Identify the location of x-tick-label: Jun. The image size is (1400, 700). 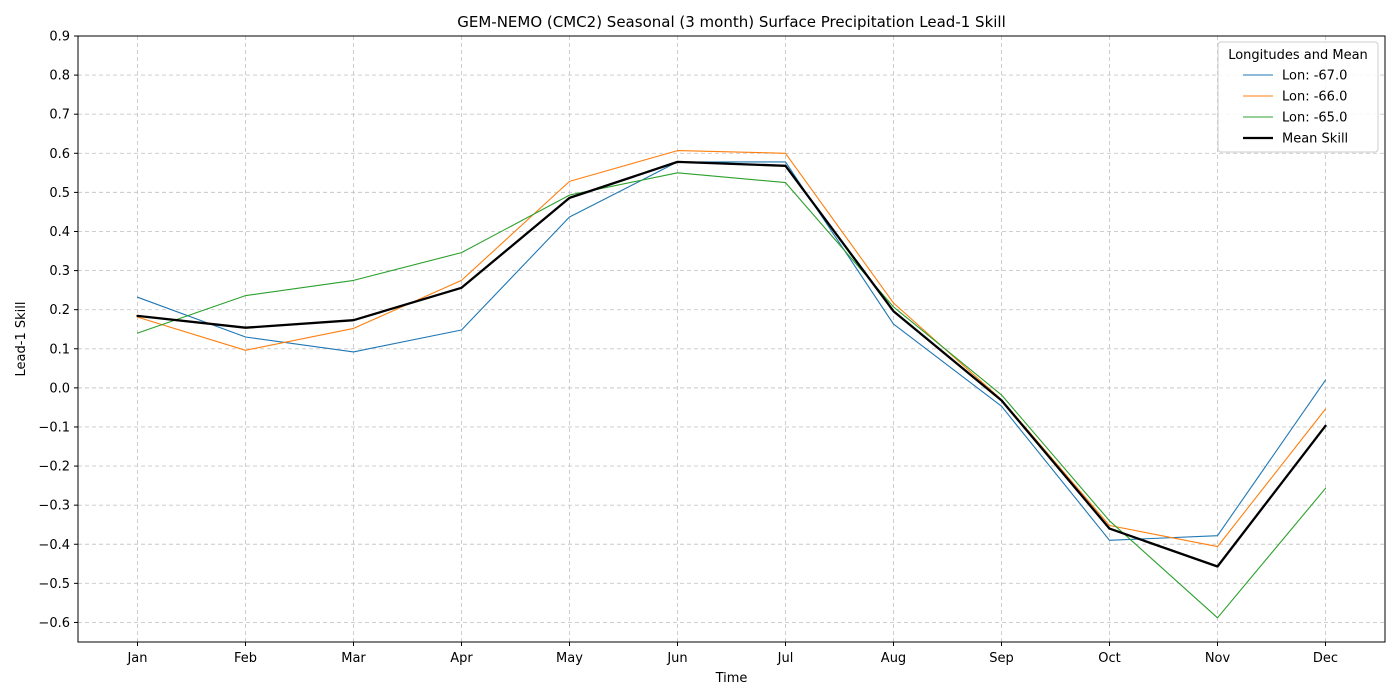
(676, 658).